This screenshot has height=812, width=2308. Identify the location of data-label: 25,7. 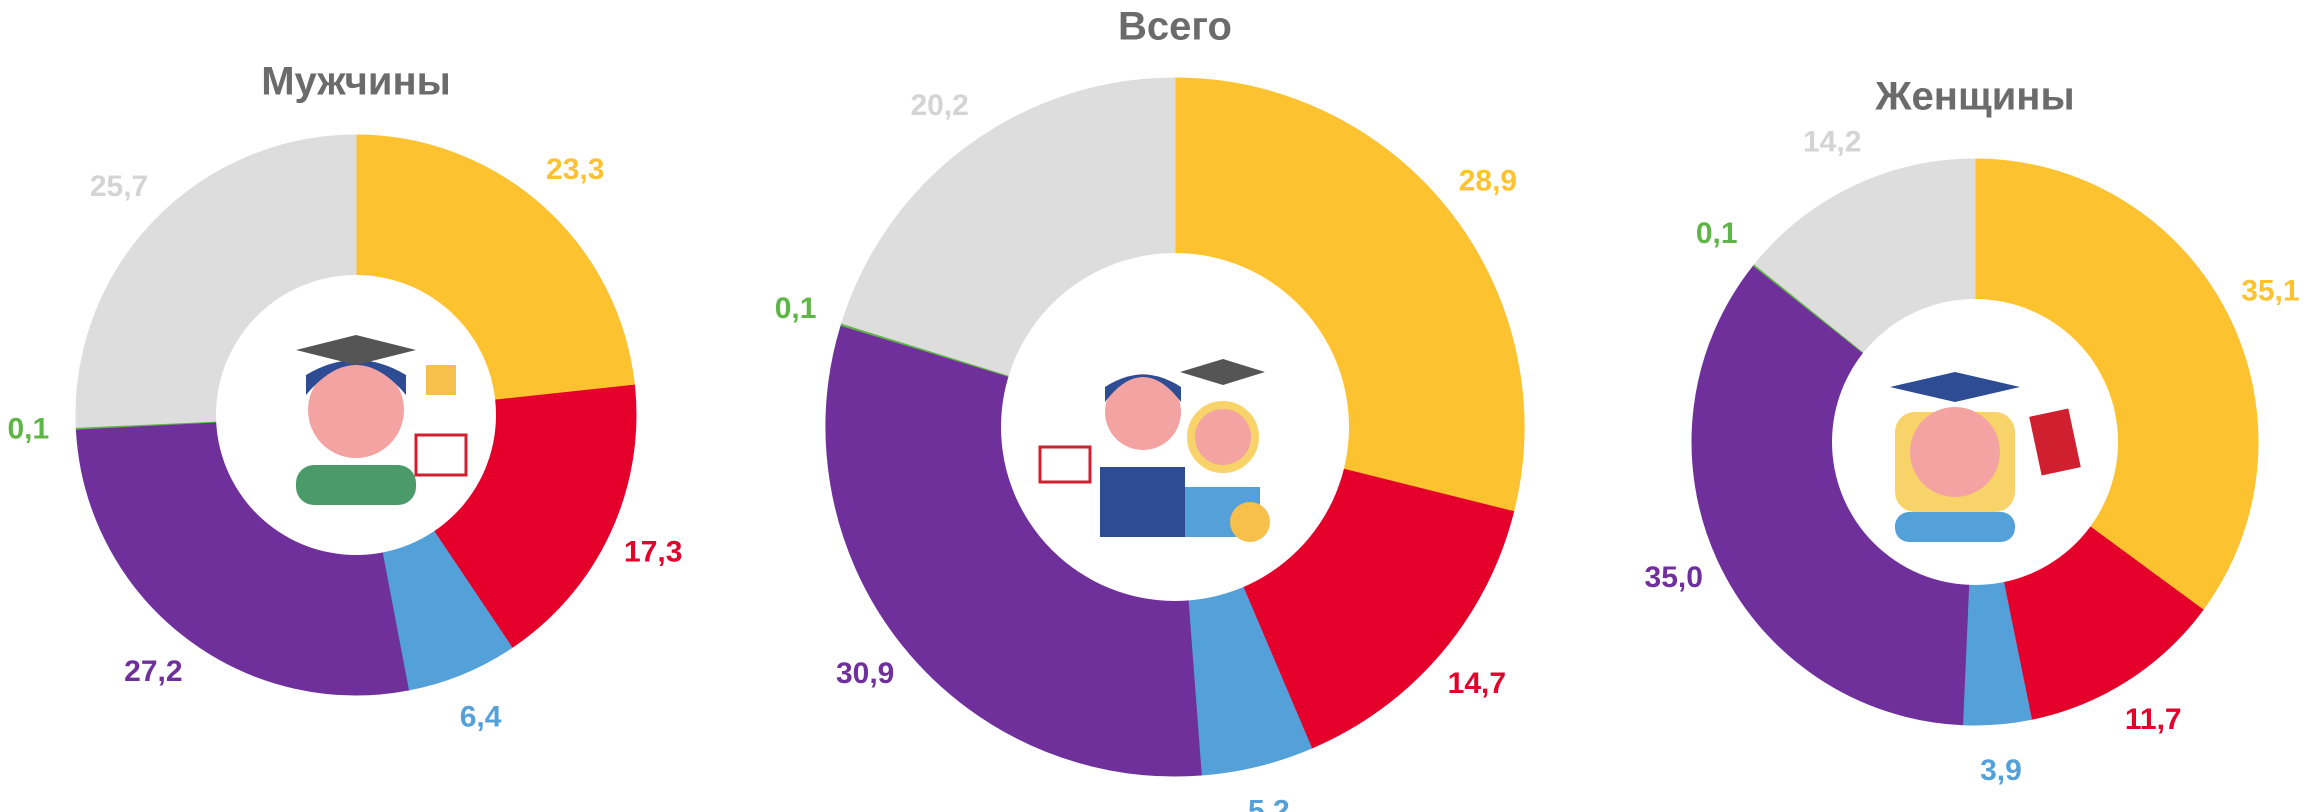
(119, 186).